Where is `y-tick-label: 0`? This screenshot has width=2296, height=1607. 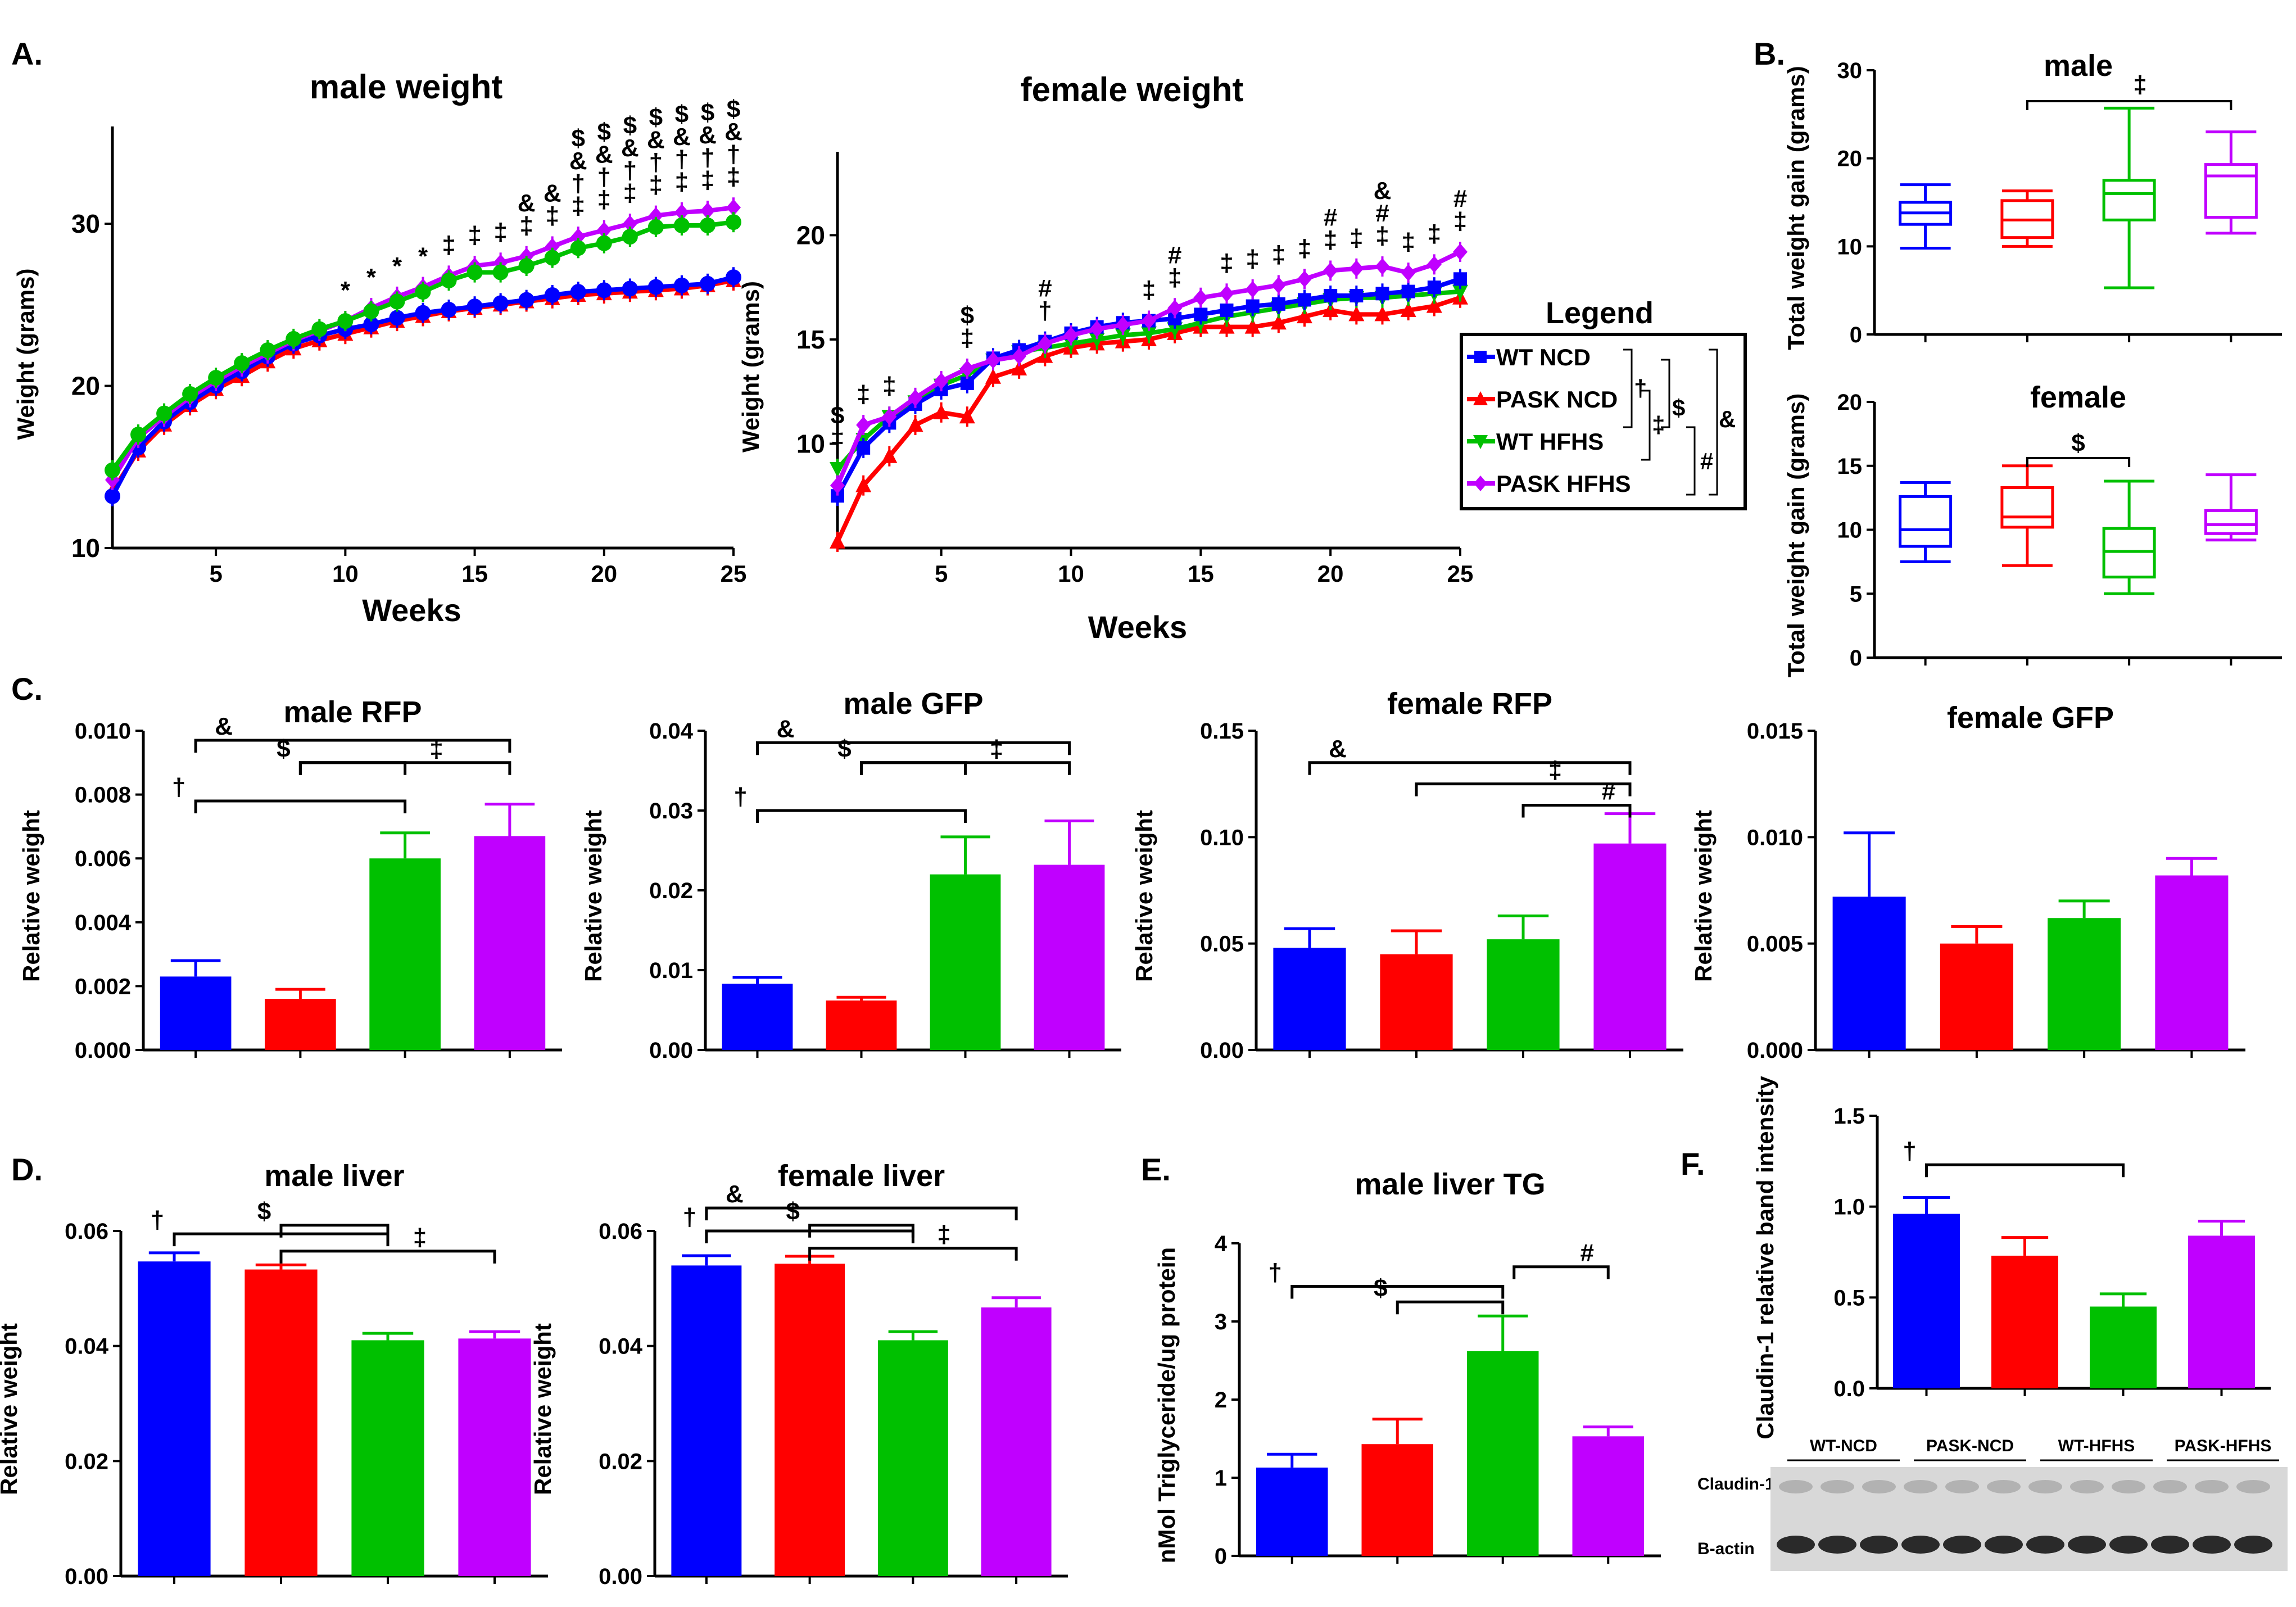 y-tick-label: 0 is located at coordinates (1221, 1556).